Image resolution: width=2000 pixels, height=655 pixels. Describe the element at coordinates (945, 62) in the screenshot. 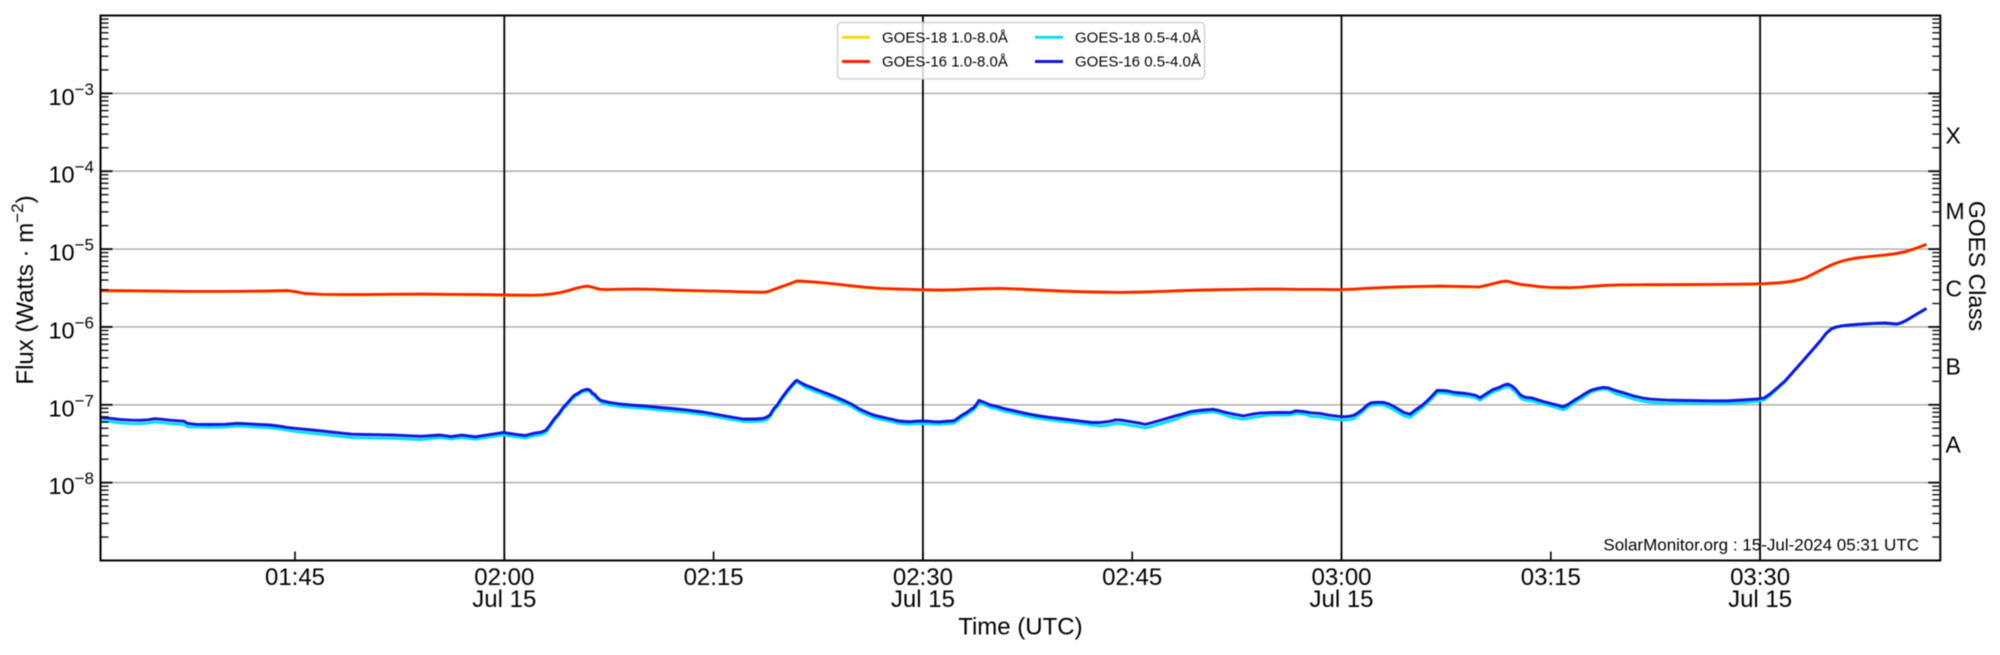

I see `svg-text: GOES-16 1.0-8.0Å` at that location.